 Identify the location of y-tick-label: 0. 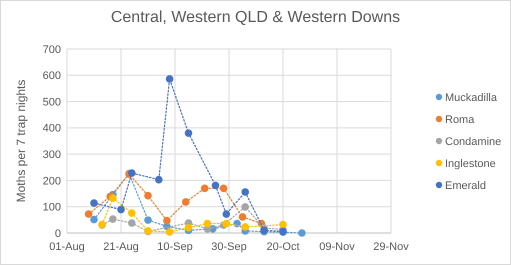
(57, 234).